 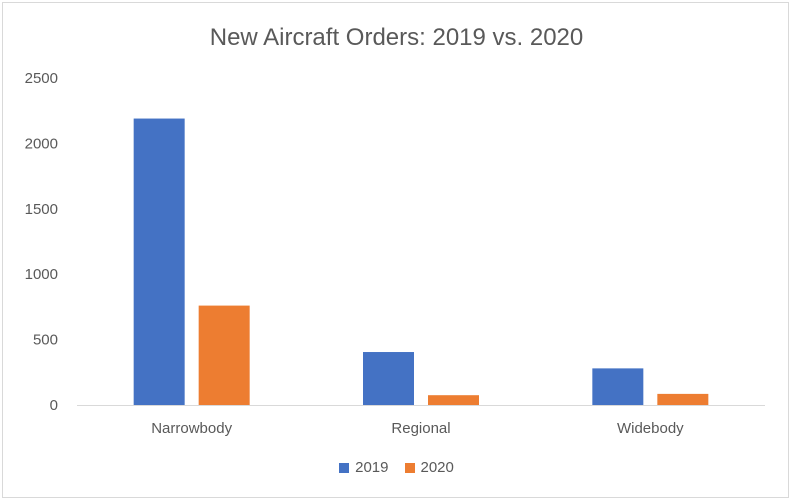 I want to click on legend-label-2020: 2020, so click(x=437, y=467).